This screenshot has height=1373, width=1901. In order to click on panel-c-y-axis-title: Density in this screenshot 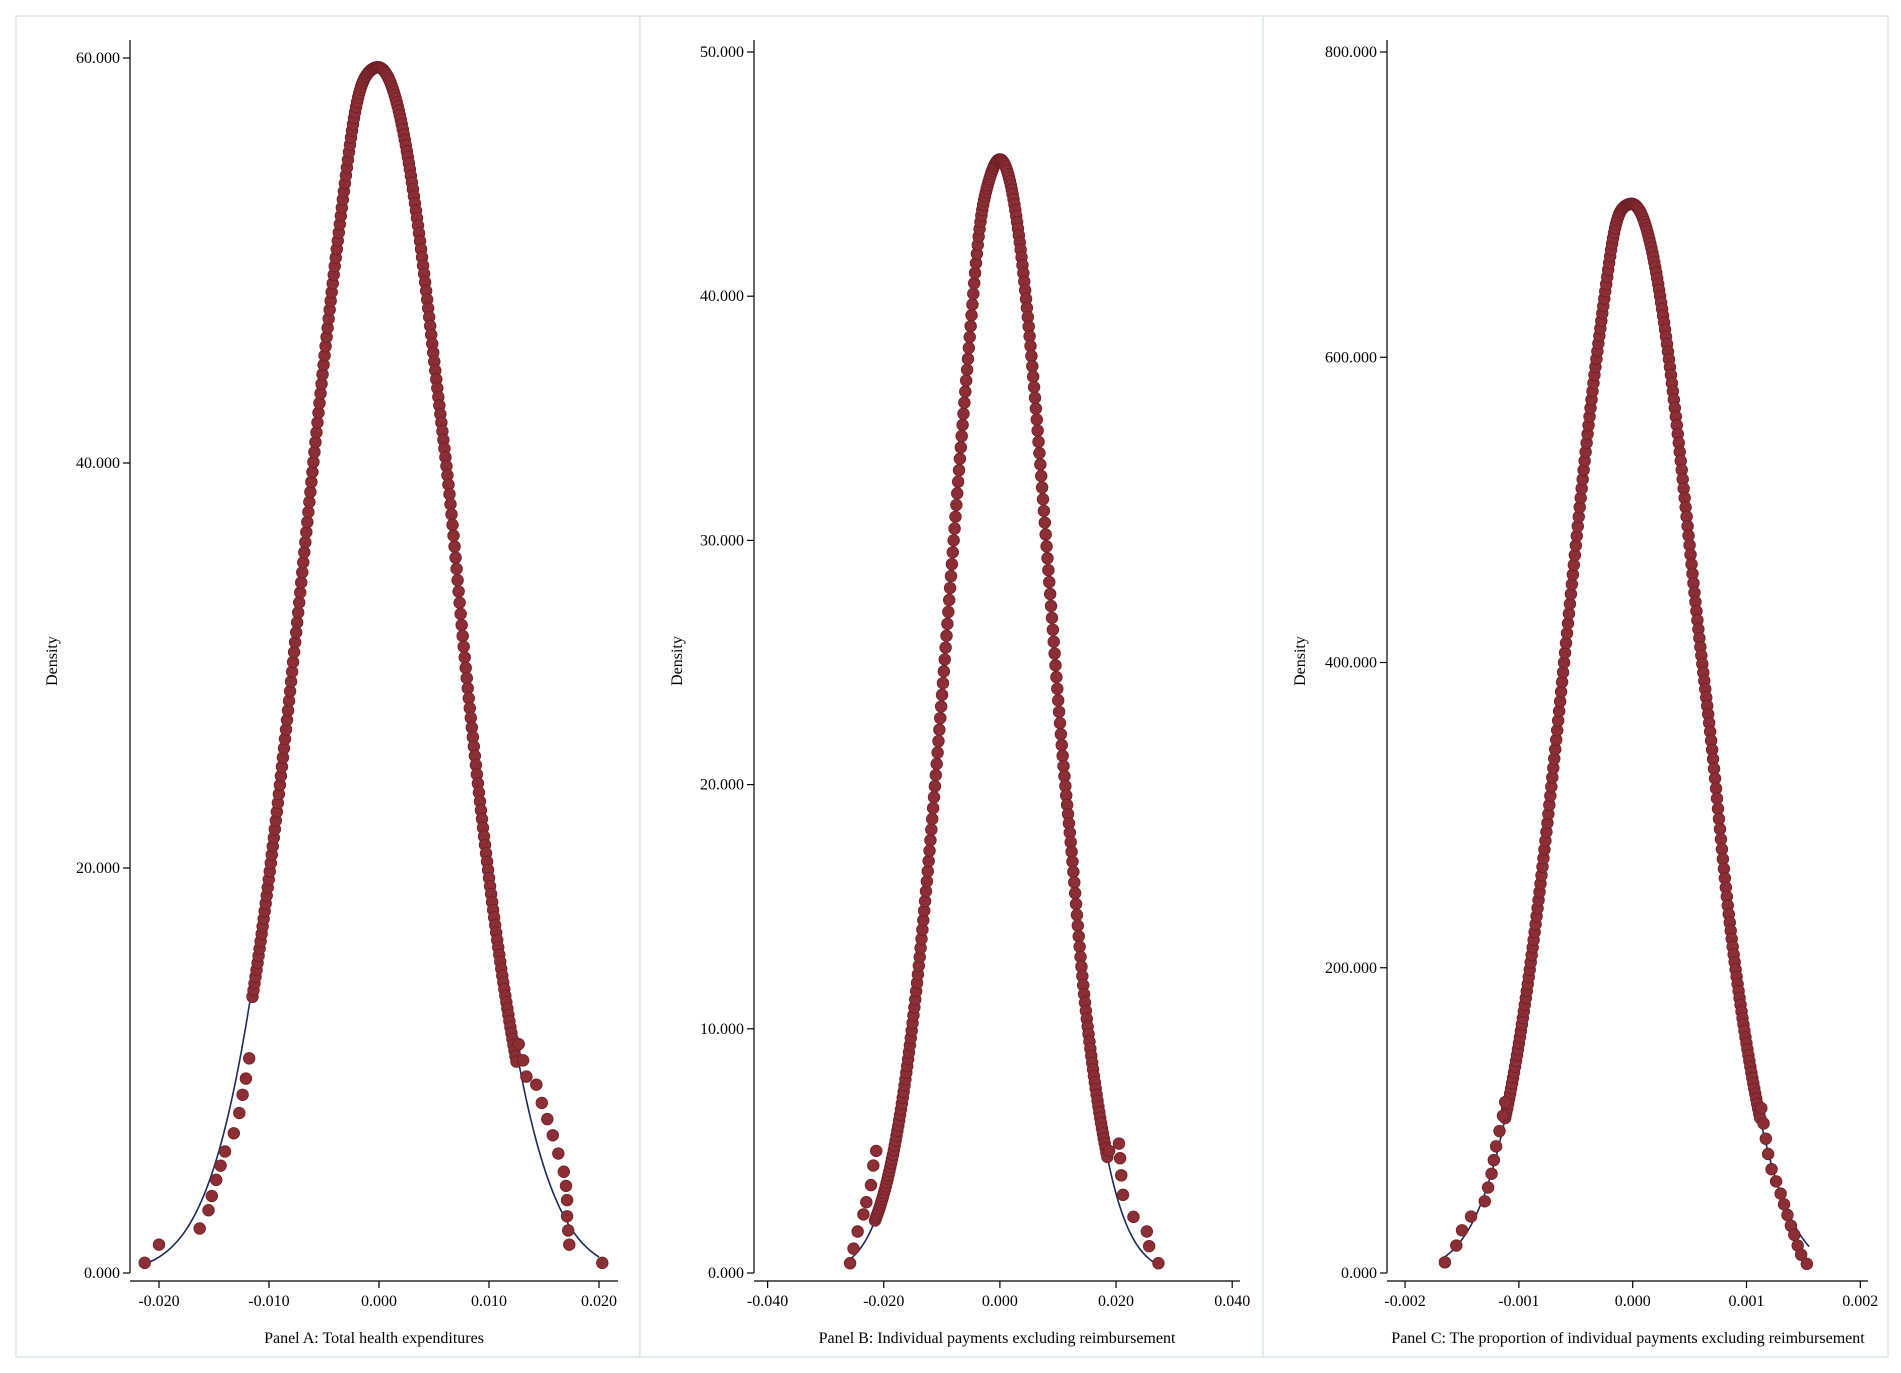, I will do `click(1300, 661)`.